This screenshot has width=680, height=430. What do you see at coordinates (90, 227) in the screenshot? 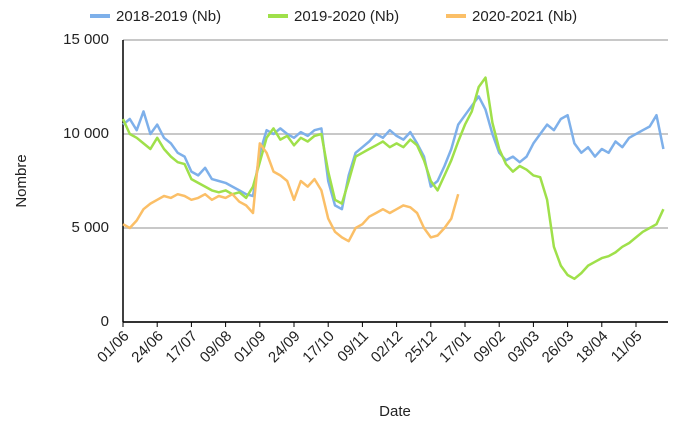
I see `y-tick-label: 5 000` at bounding box center [90, 227].